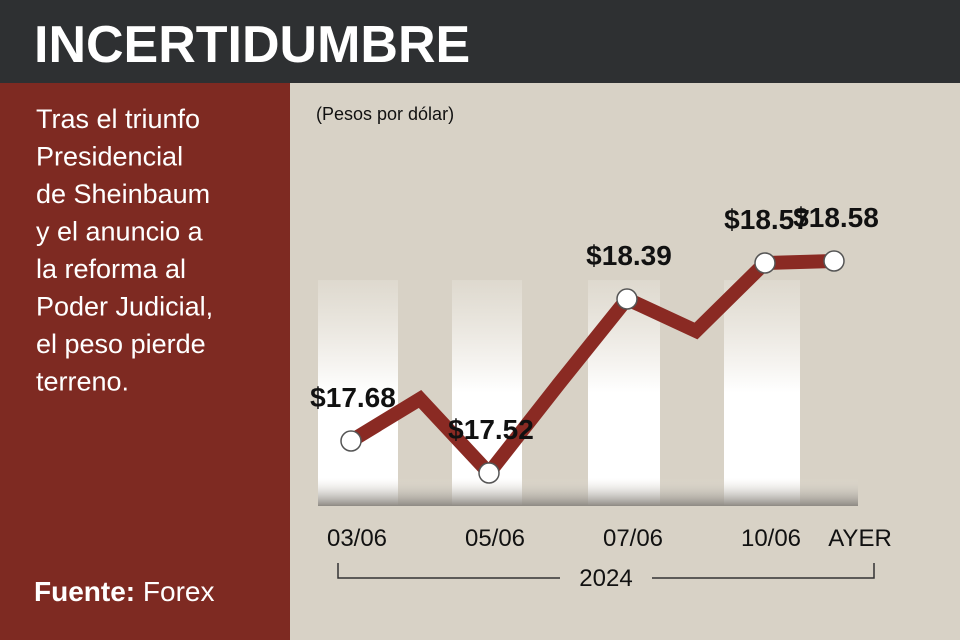  I want to click on chart-title: INCERTIDUMBRE, so click(252, 45).